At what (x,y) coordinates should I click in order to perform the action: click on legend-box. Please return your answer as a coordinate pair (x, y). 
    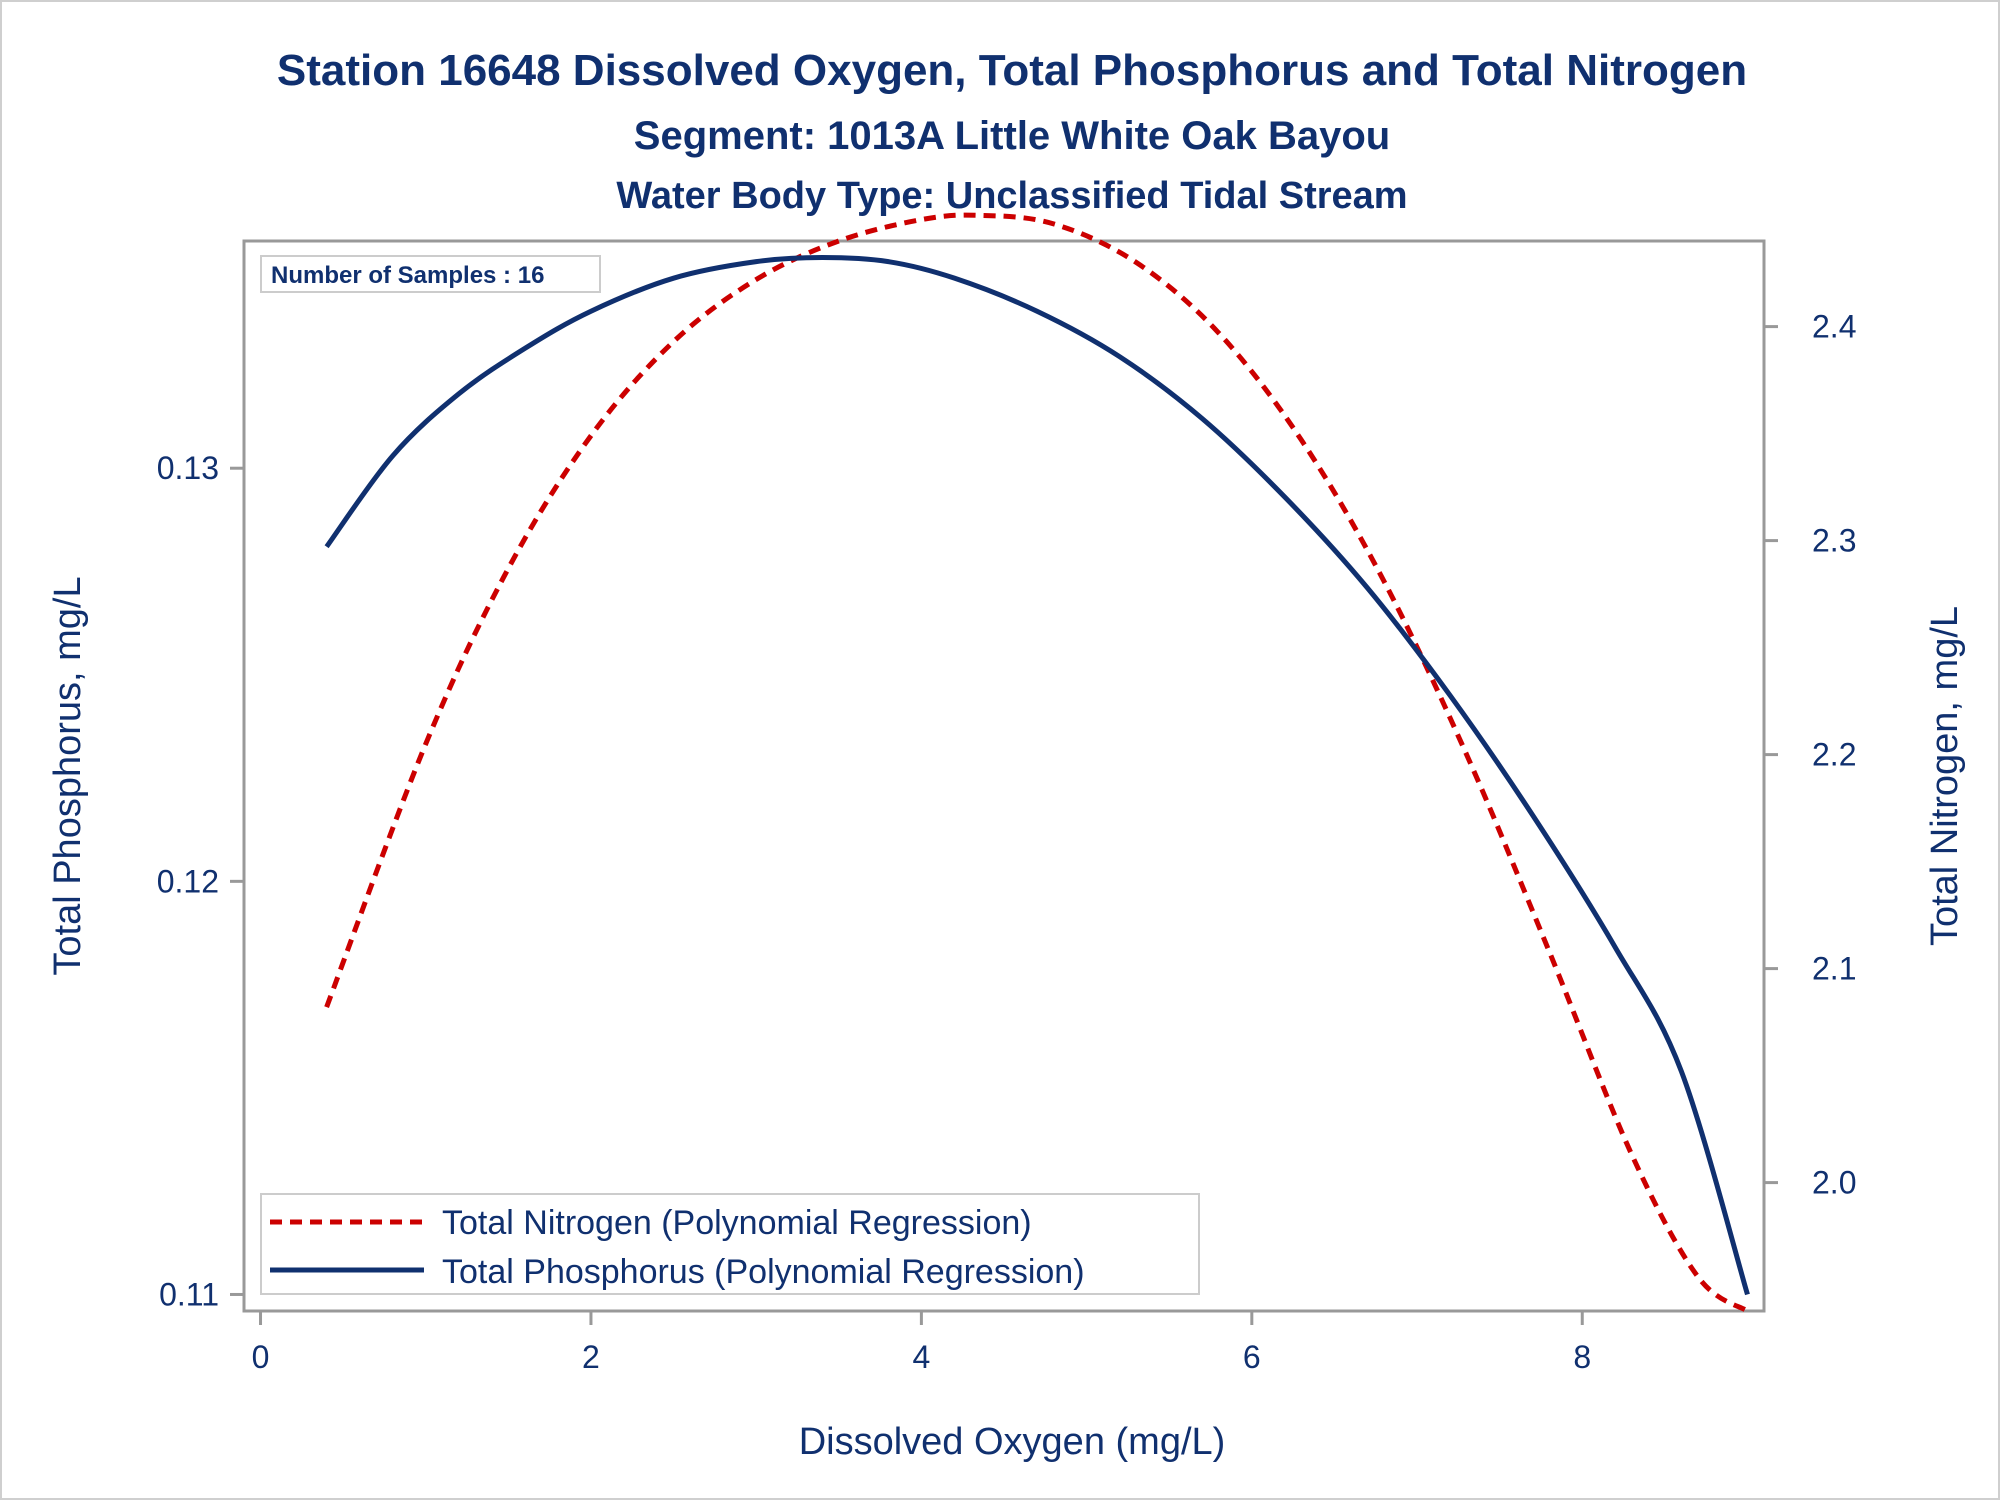
    Looking at the image, I should click on (730, 1244).